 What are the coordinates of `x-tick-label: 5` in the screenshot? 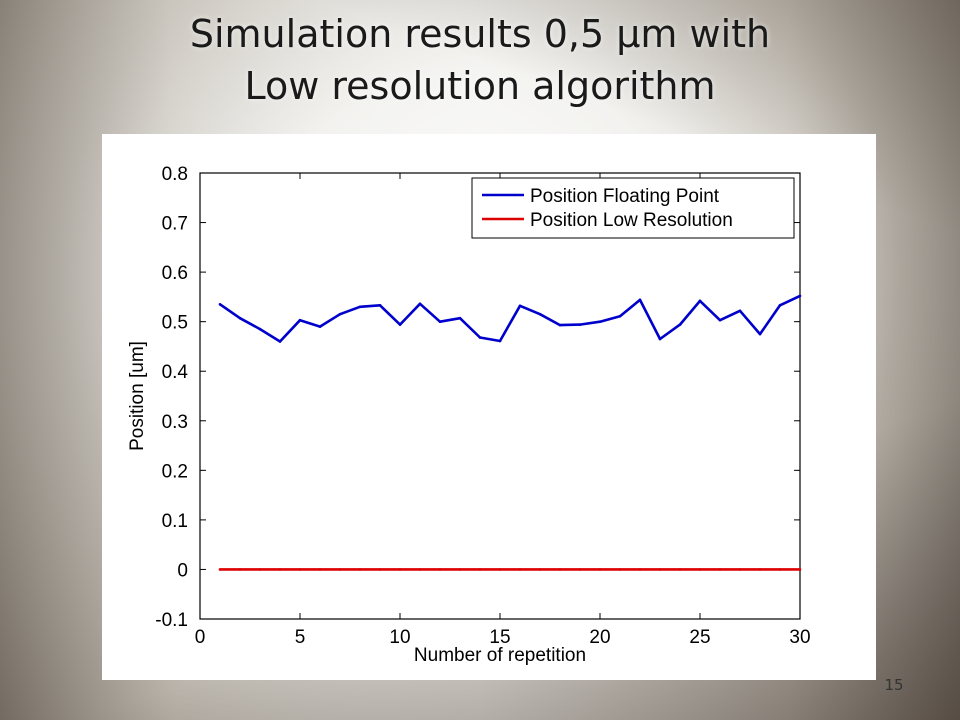 It's located at (300, 637).